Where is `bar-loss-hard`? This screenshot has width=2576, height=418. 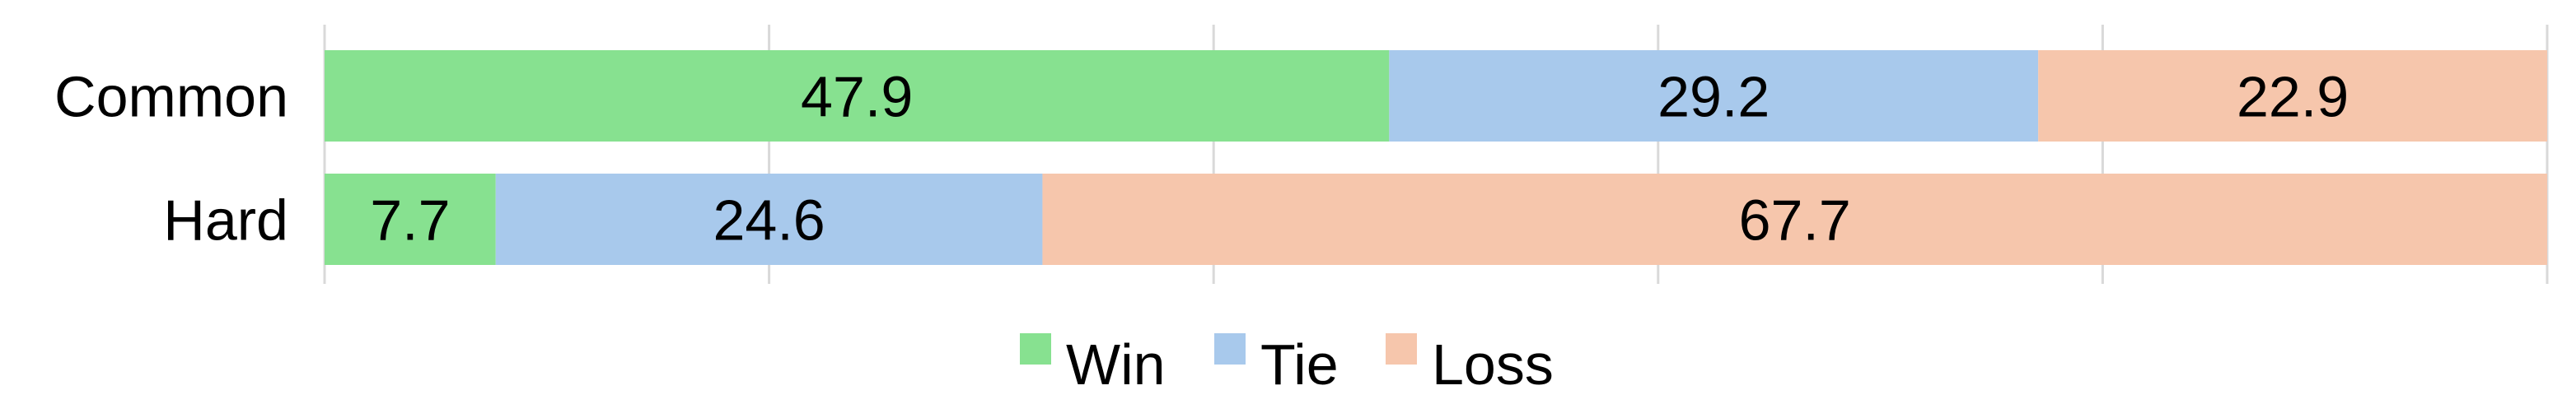
bar-loss-hard is located at coordinates (1794, 219).